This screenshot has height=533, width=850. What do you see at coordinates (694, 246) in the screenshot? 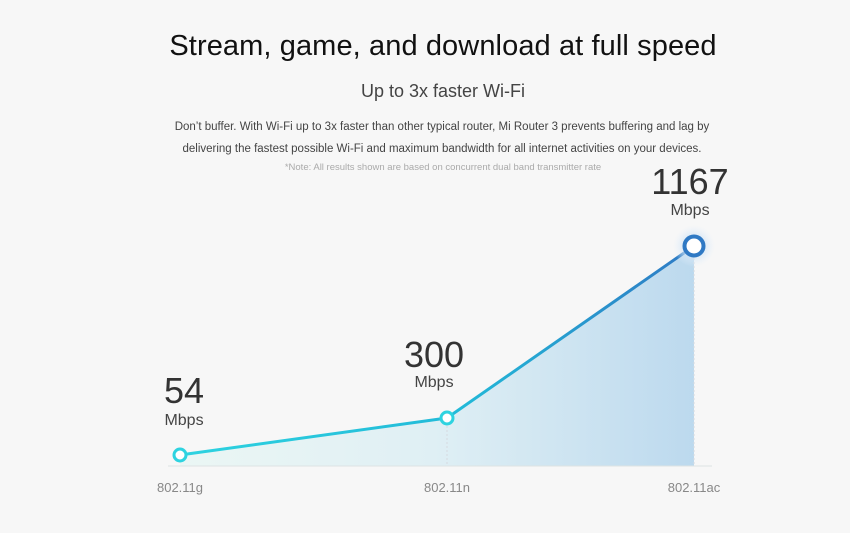
I see `data-point-802.11ac` at bounding box center [694, 246].